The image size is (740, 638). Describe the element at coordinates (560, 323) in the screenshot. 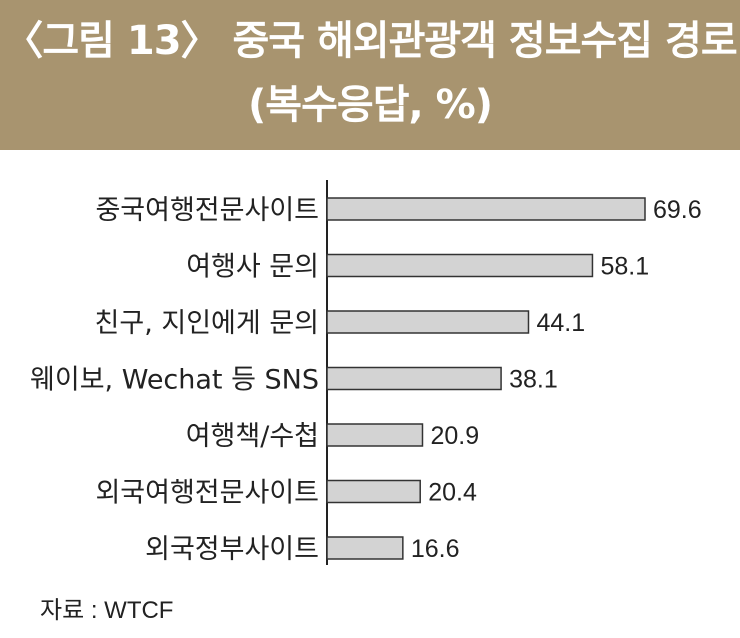

I see `value-label-2: 44.1` at that location.